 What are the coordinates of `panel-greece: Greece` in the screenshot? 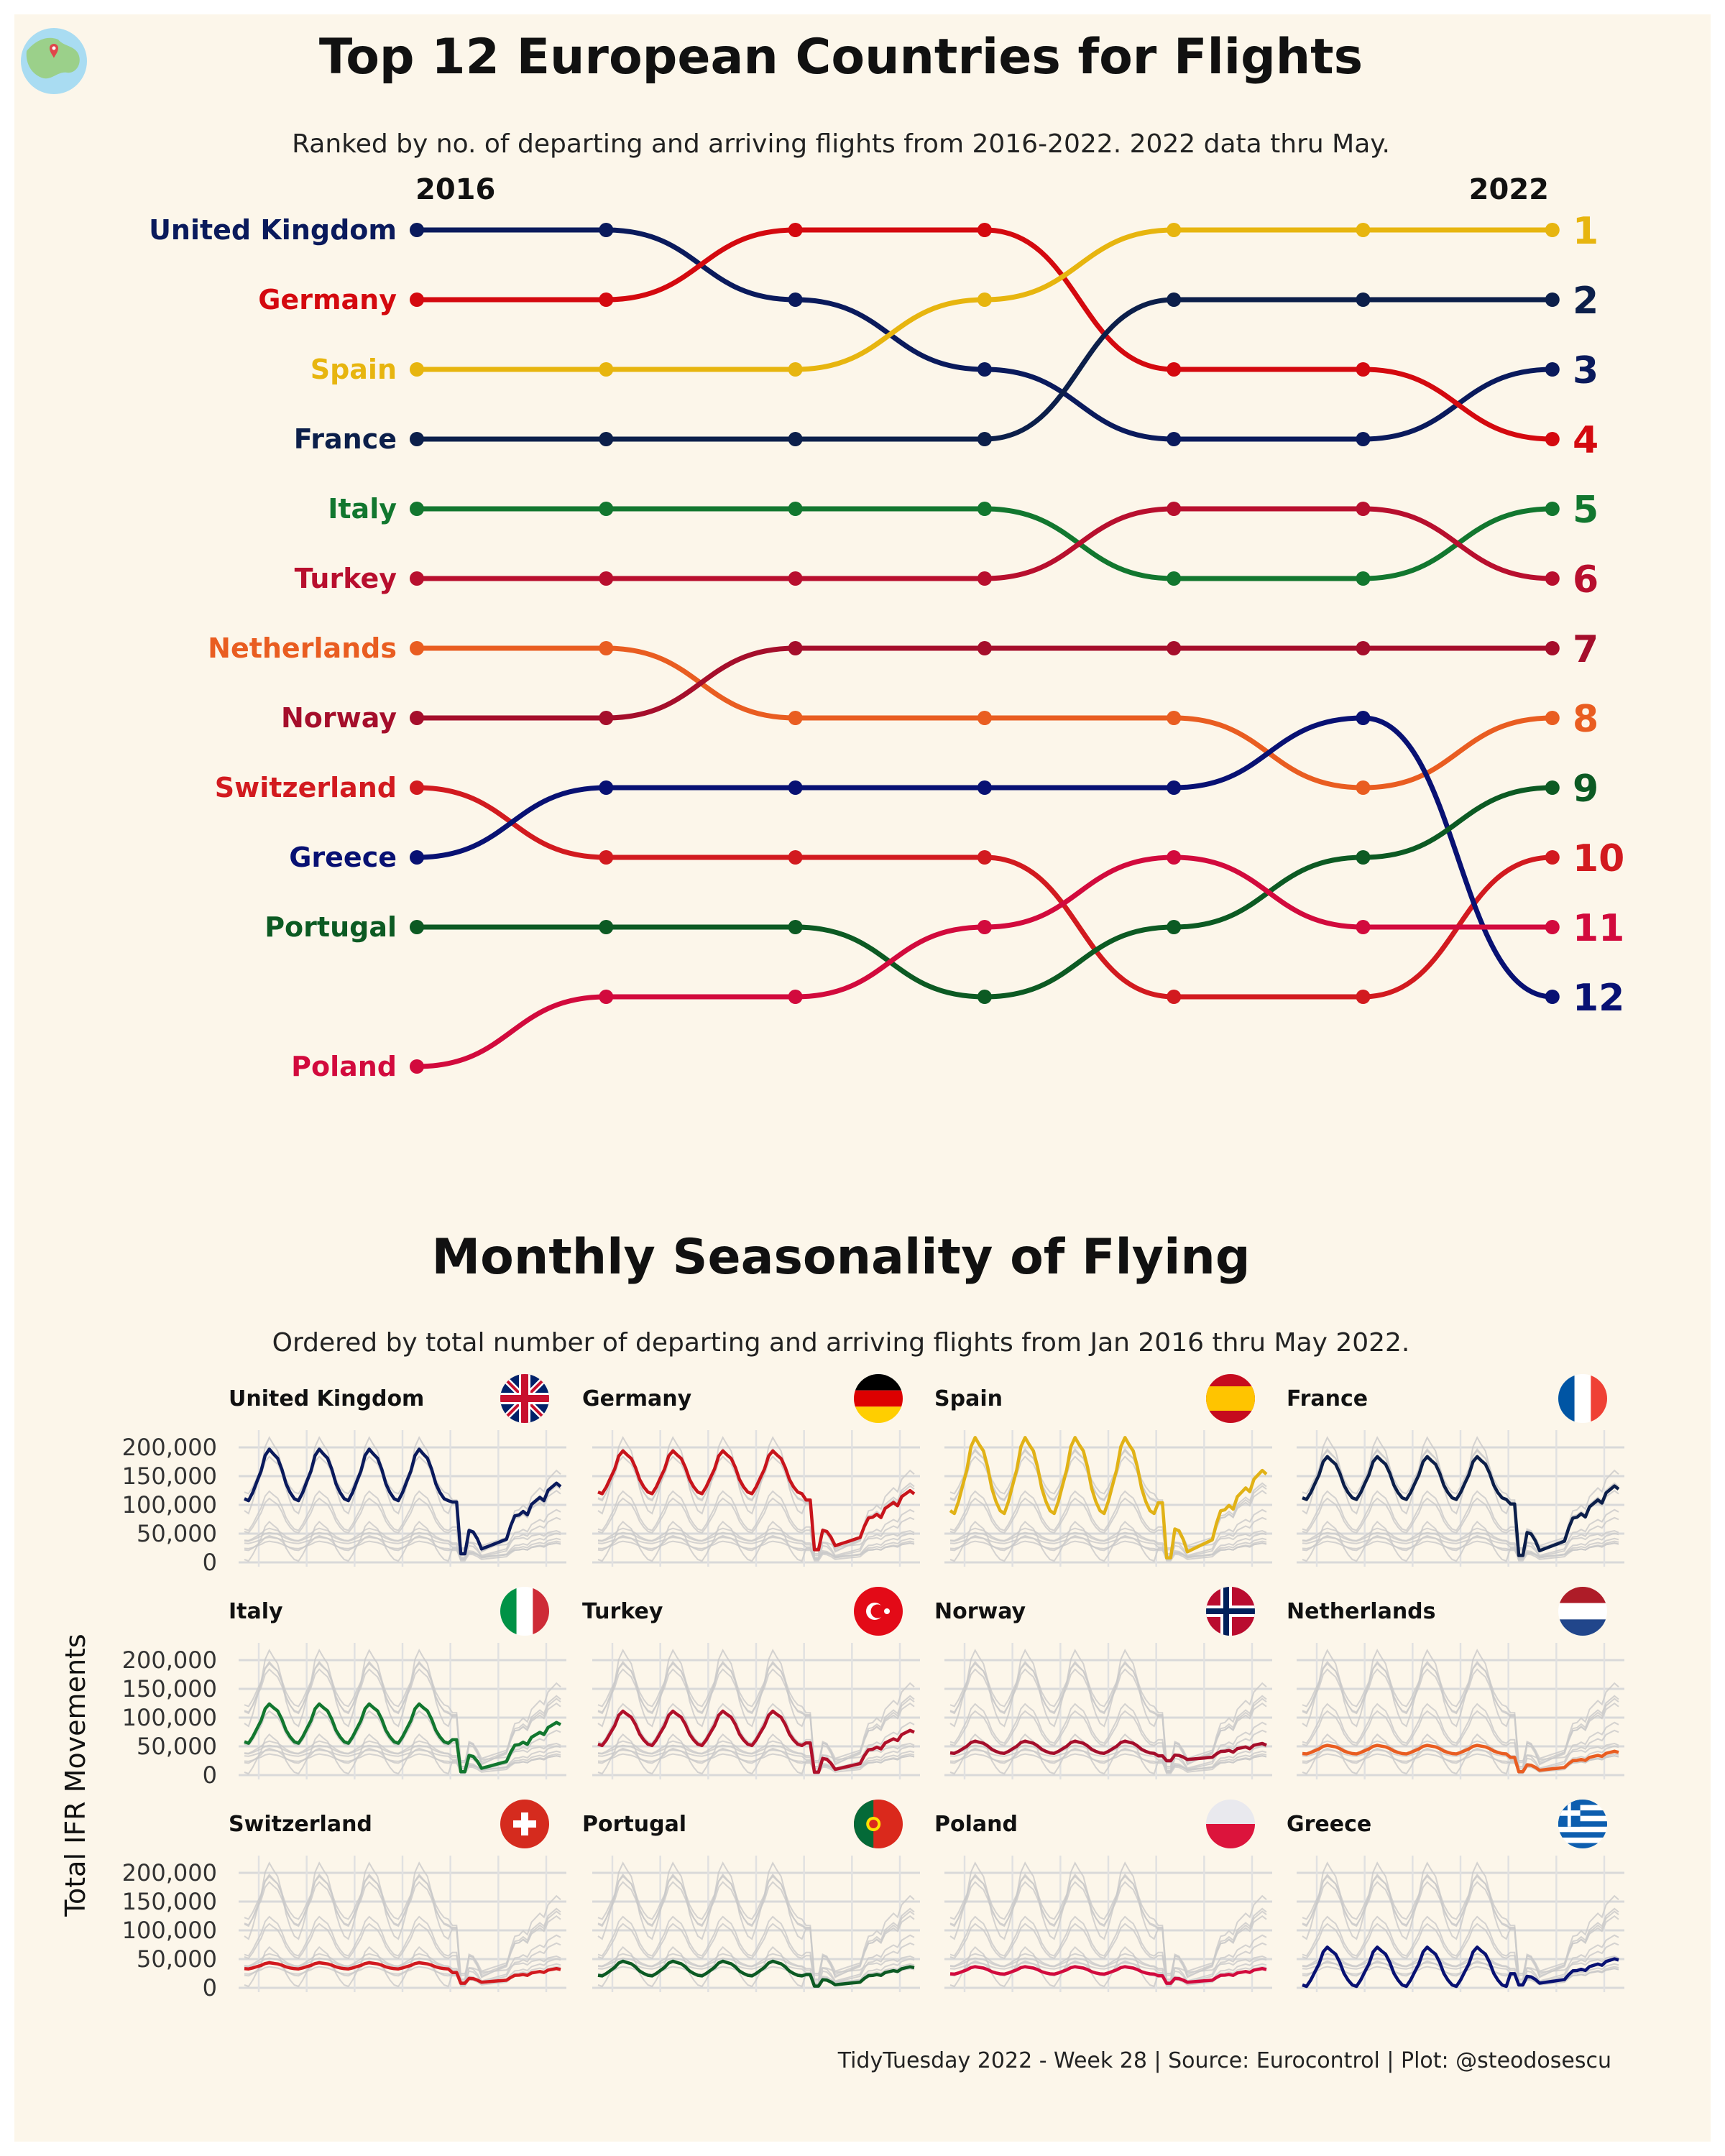 It's located at (1455, 1896).